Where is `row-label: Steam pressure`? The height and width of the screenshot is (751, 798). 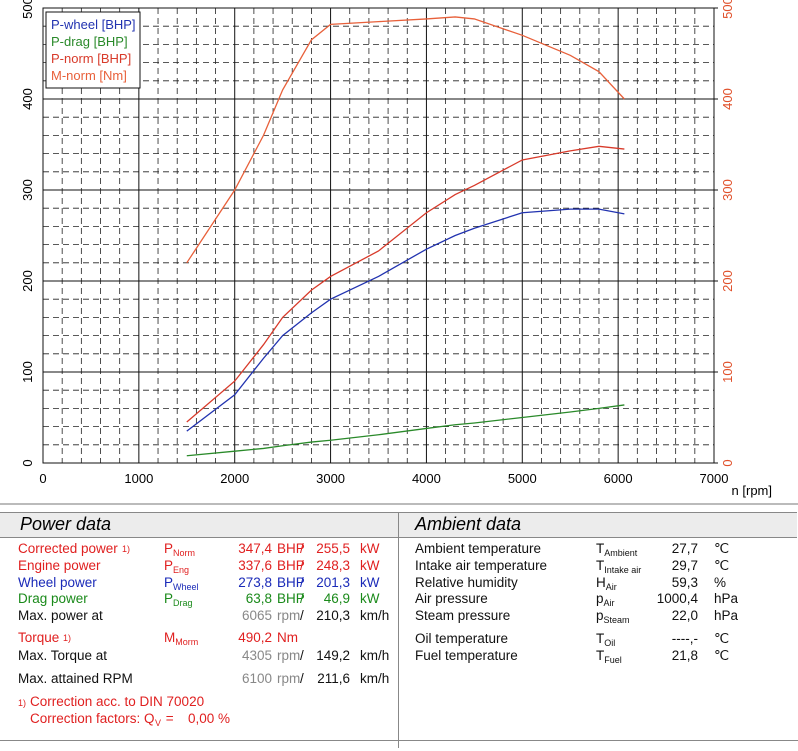 row-label: Steam pressure is located at coordinates (463, 615).